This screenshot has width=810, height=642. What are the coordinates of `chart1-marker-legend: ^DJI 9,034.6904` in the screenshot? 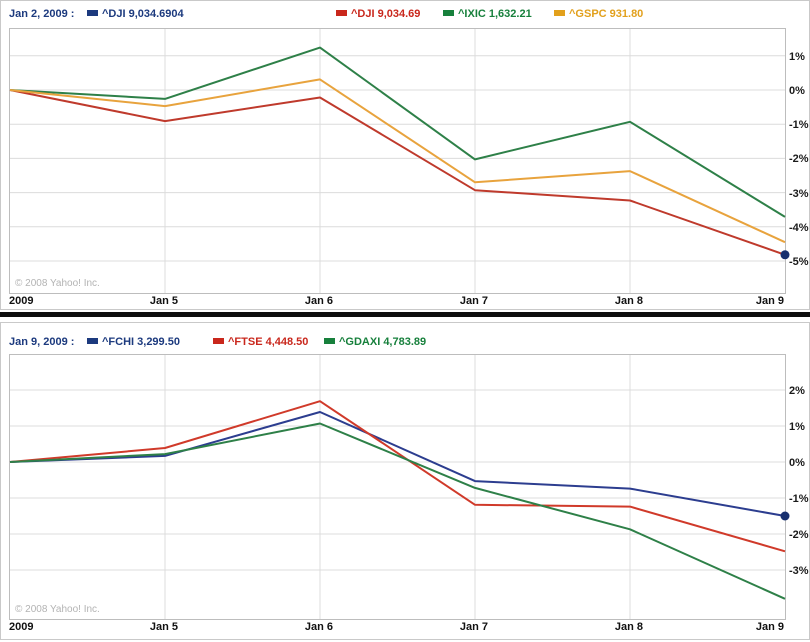 It's located at (135, 14).